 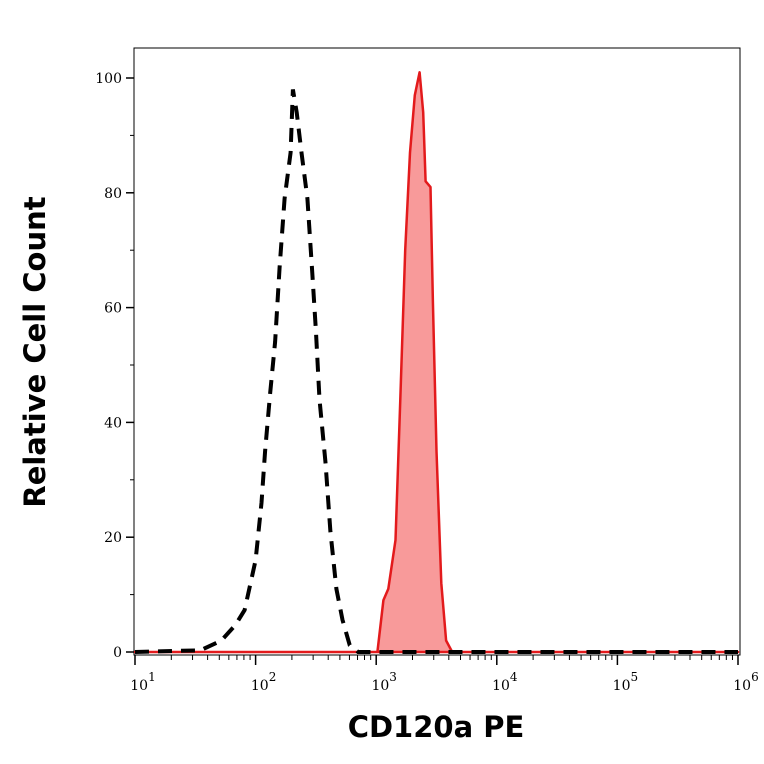 I want to click on x-tick-label: 10⁶, so click(x=745, y=682).